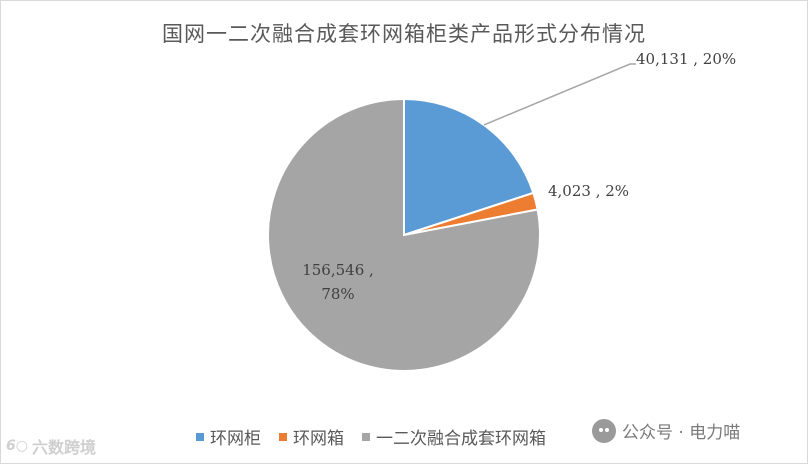  I want to click on leader-line, so click(559, 94).